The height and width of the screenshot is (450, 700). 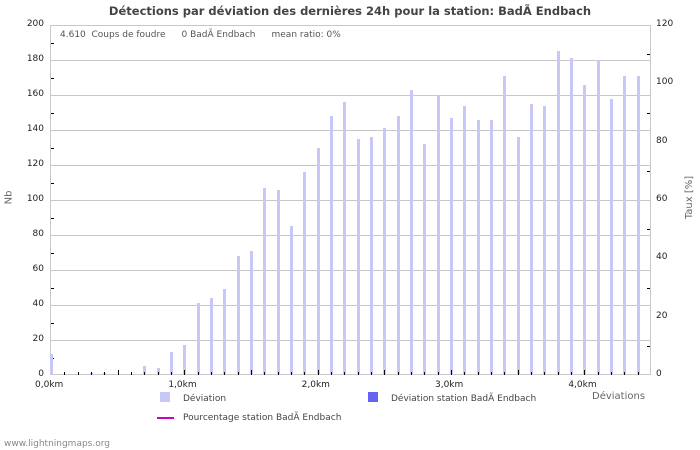 What do you see at coordinates (449, 385) in the screenshot?
I see `x-tick-label: 3,0km` at bounding box center [449, 385].